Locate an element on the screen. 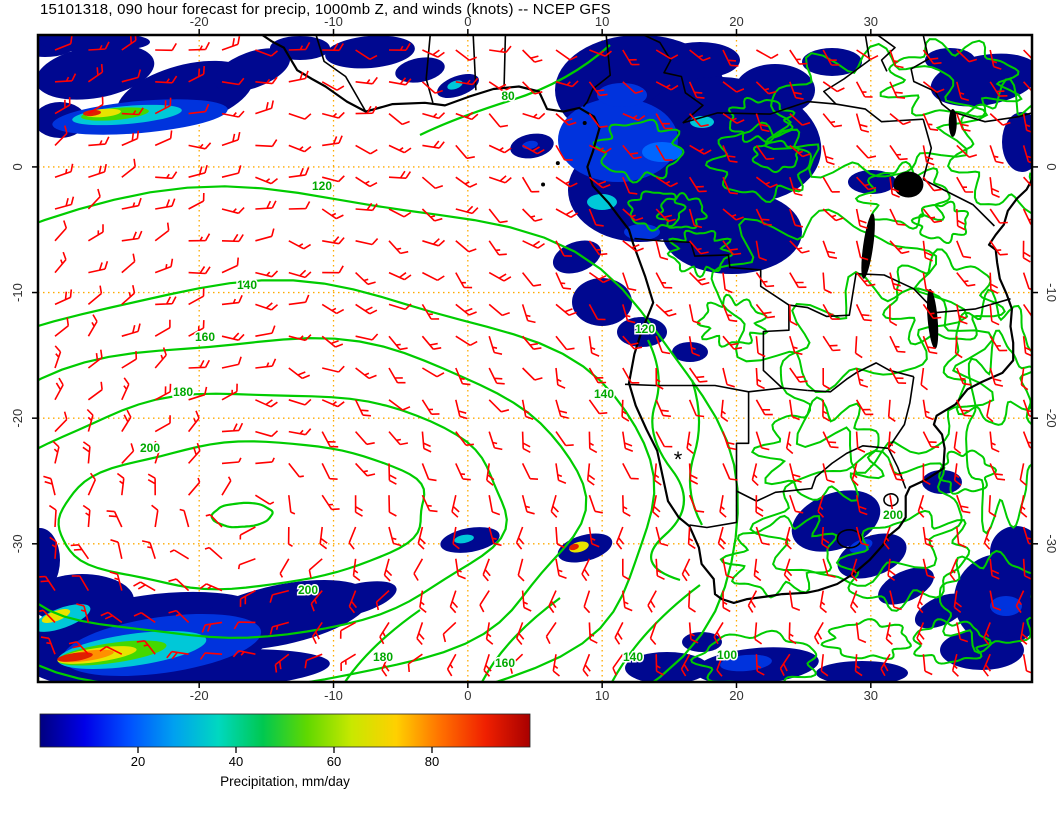  colorbar-caption: Precipitation, mm/day is located at coordinates (285, 781).